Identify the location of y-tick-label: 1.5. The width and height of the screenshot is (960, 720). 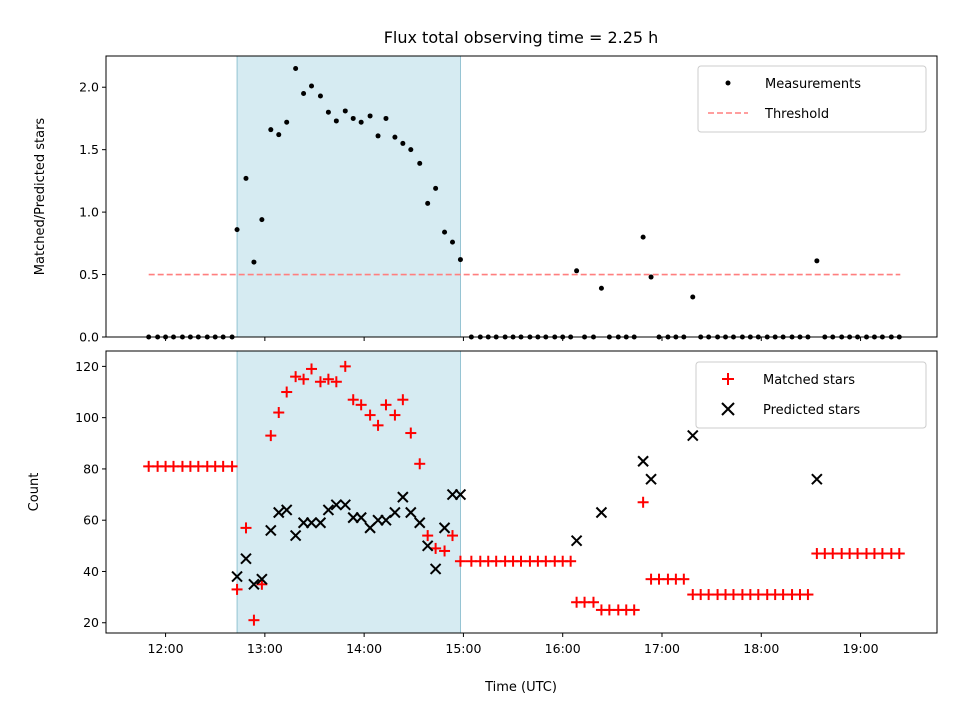
(89, 149).